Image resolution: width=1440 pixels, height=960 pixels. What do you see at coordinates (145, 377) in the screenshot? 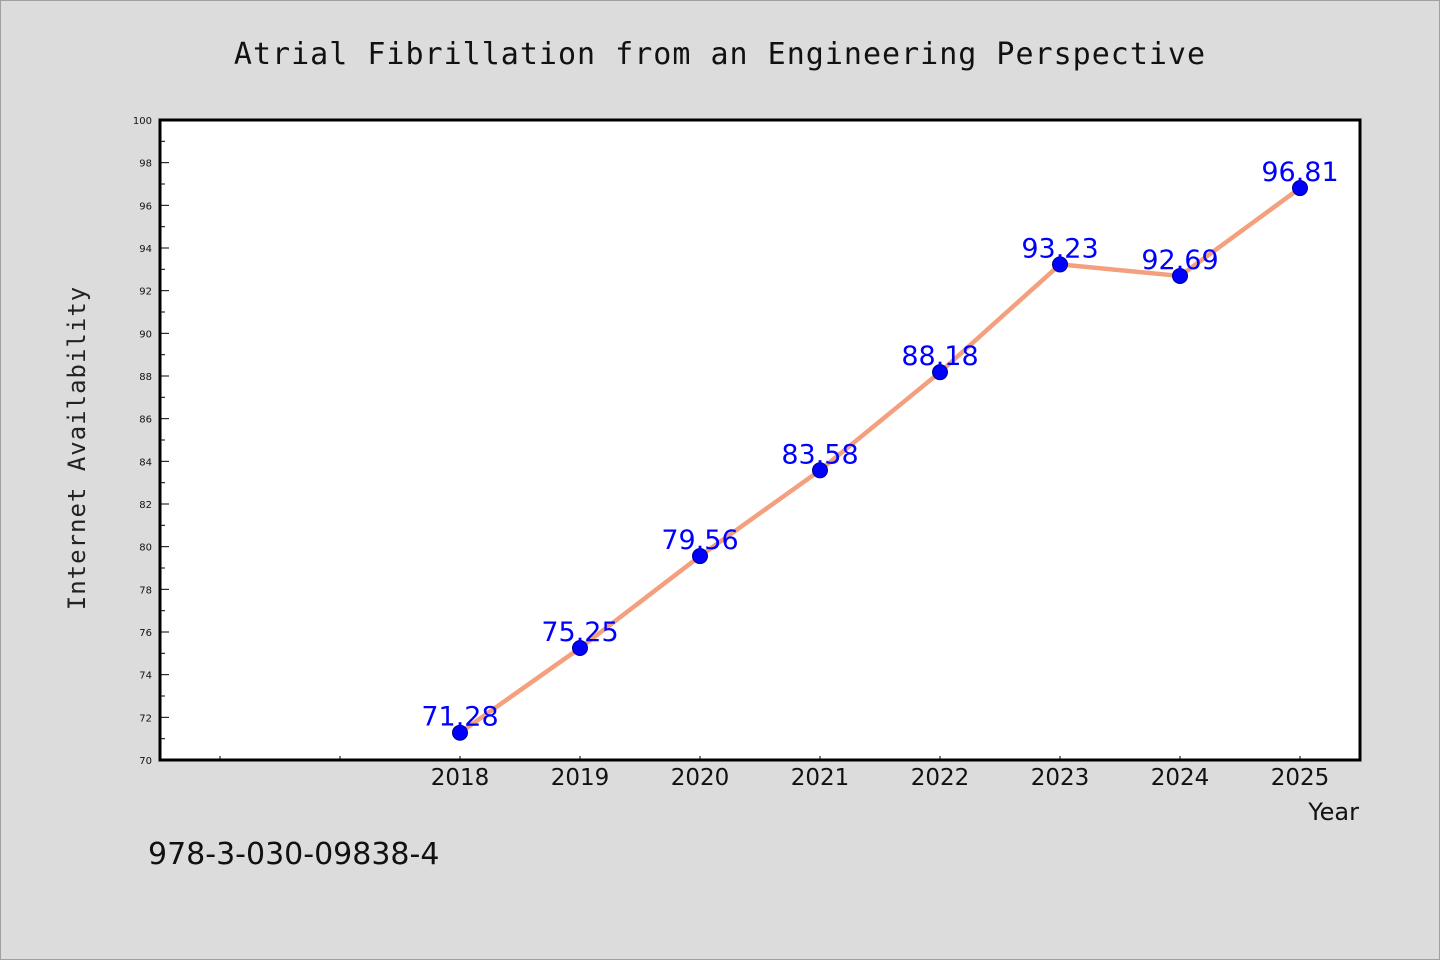
I see `y-tick-label: 88` at bounding box center [145, 377].